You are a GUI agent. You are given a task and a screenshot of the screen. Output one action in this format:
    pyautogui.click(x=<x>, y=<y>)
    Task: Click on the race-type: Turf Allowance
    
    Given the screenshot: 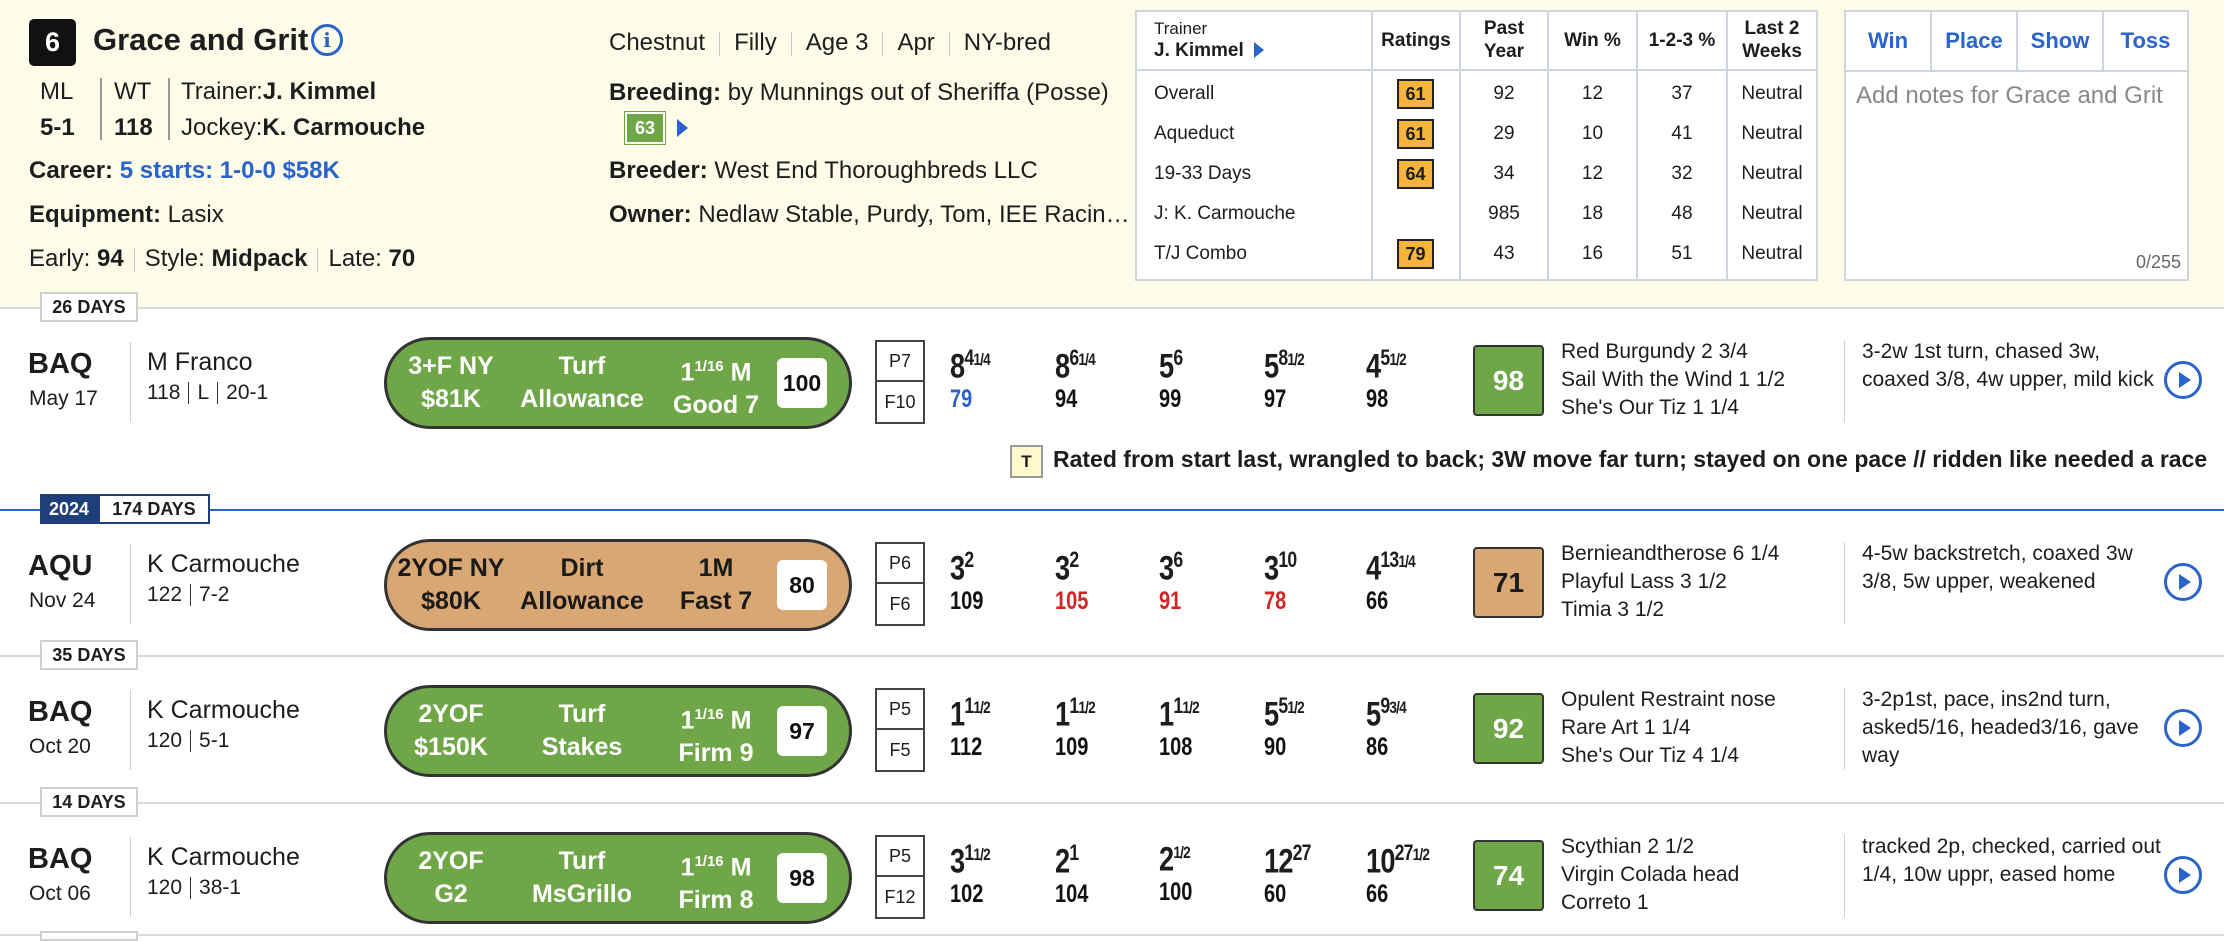 What is the action you would take?
    pyautogui.click(x=582, y=383)
    